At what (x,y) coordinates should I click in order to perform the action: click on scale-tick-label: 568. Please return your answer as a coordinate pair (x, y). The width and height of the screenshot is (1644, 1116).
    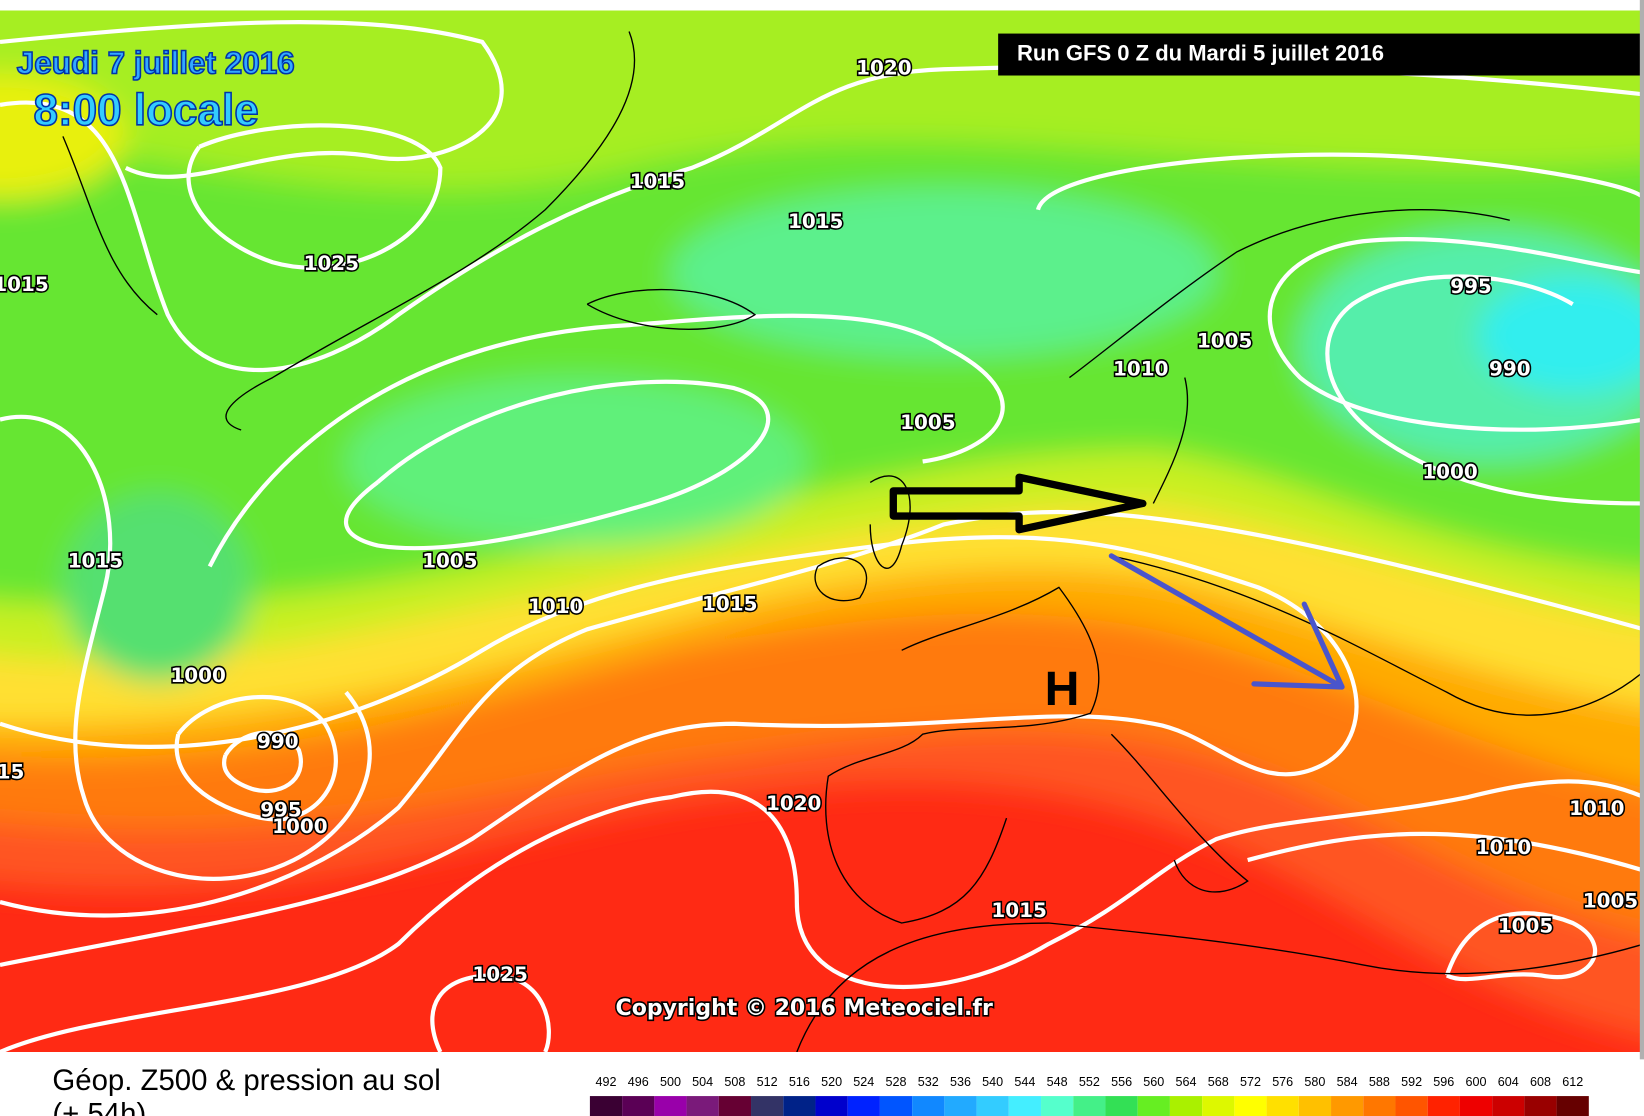
    Looking at the image, I should click on (1218, 1082).